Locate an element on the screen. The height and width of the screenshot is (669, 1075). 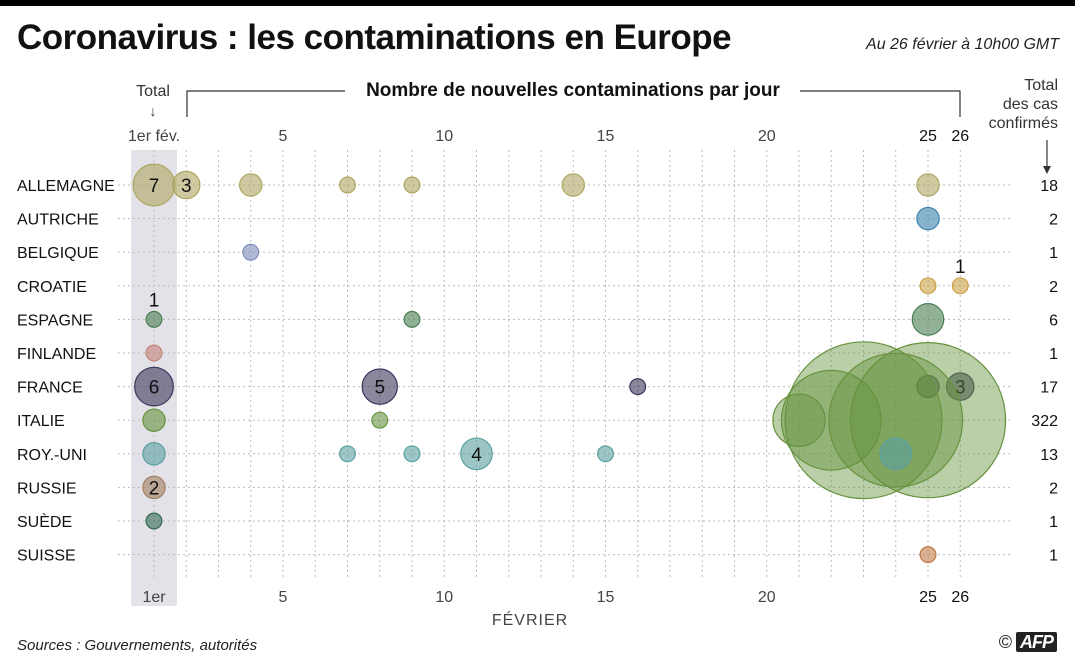
x-tick-top: 20 is located at coordinates (767, 136).